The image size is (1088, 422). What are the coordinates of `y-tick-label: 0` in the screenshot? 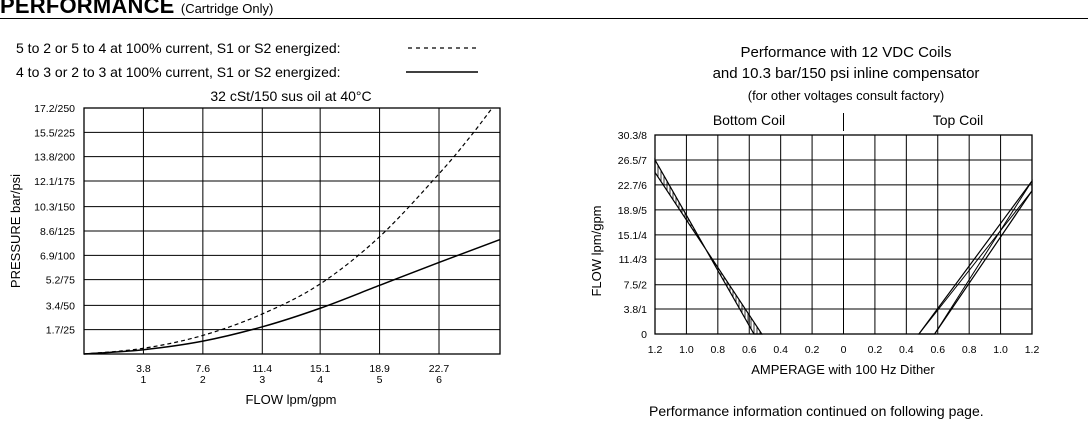 It's located at (644, 335).